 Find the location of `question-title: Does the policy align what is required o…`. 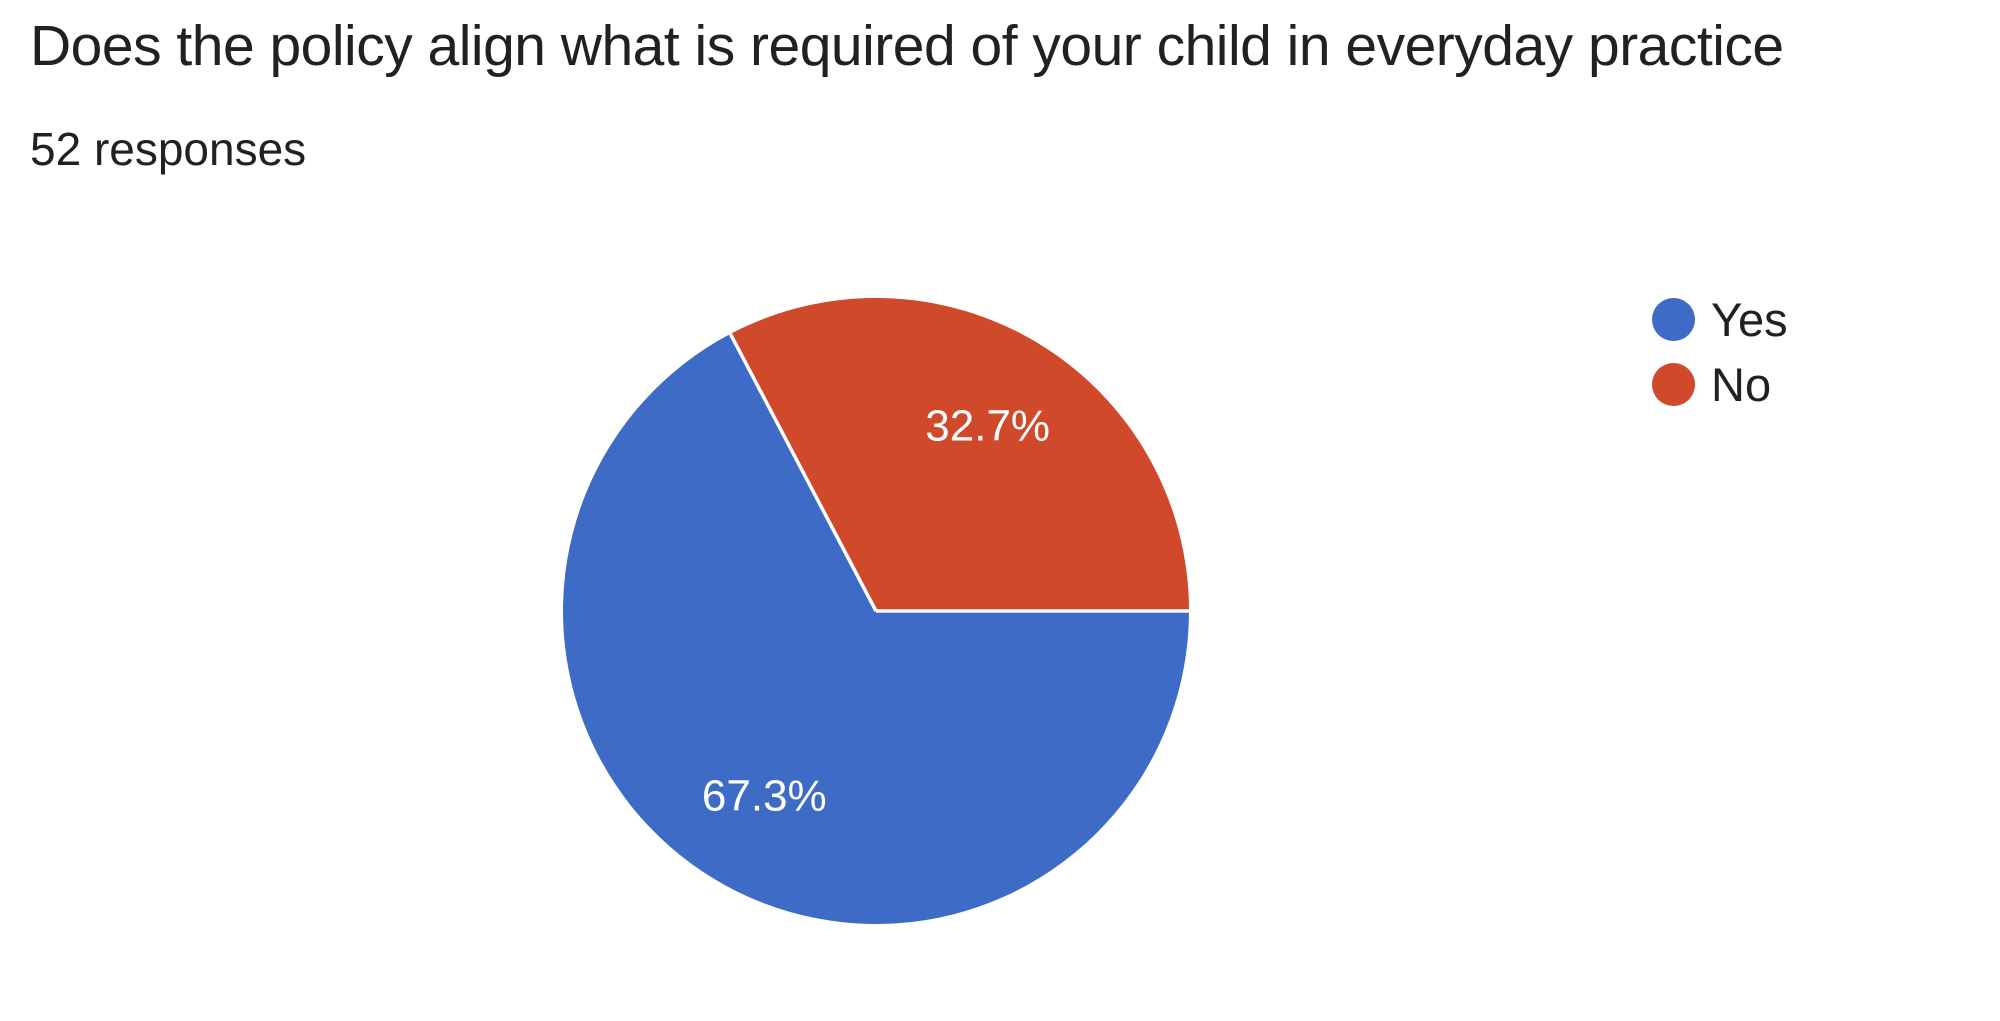

question-title: Does the policy align what is required o… is located at coordinates (907, 46).